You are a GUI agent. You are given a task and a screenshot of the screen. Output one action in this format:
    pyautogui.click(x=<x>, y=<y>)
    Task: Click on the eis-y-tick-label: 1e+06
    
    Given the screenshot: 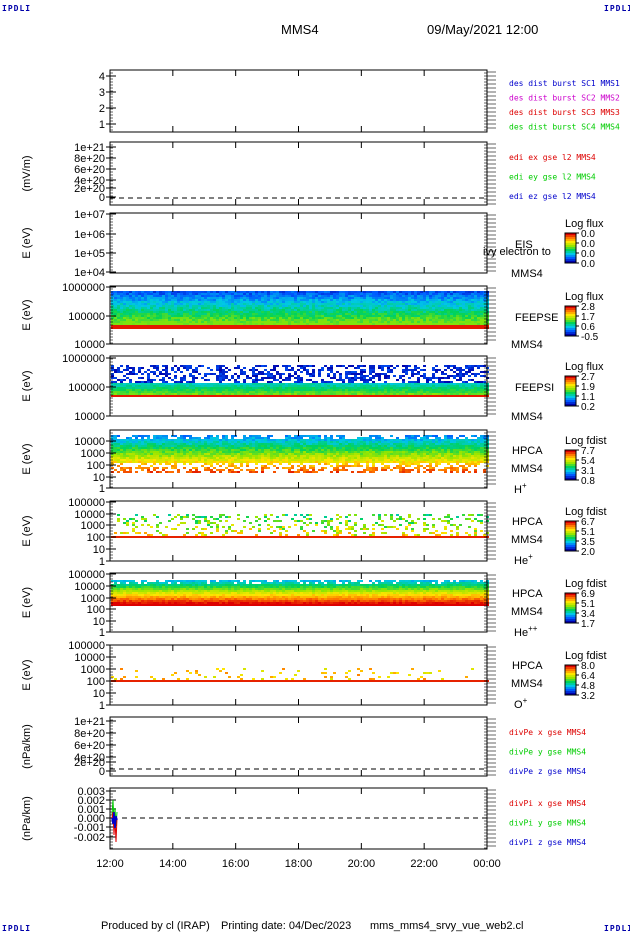 What is the action you would take?
    pyautogui.click(x=89, y=235)
    